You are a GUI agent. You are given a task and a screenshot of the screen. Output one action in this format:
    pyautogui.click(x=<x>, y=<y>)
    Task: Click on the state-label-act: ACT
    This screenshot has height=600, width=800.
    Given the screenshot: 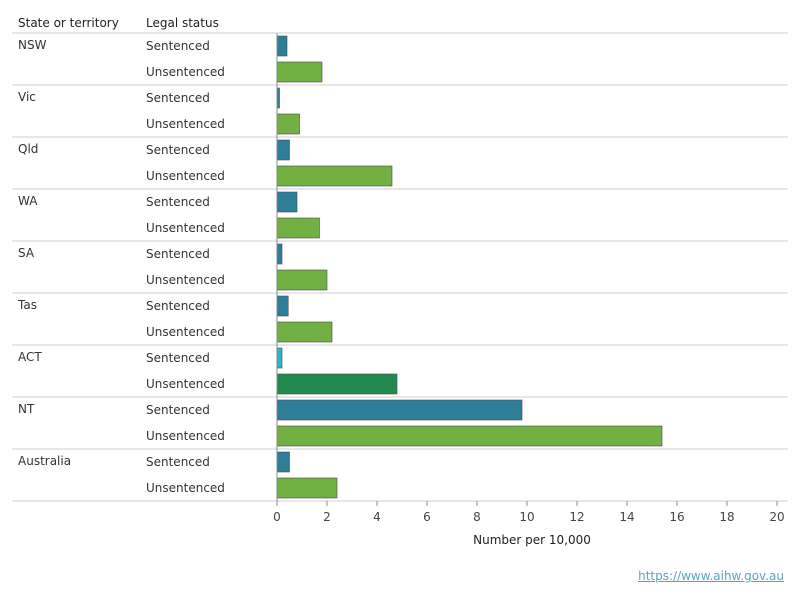 What is the action you would take?
    pyautogui.click(x=30, y=357)
    